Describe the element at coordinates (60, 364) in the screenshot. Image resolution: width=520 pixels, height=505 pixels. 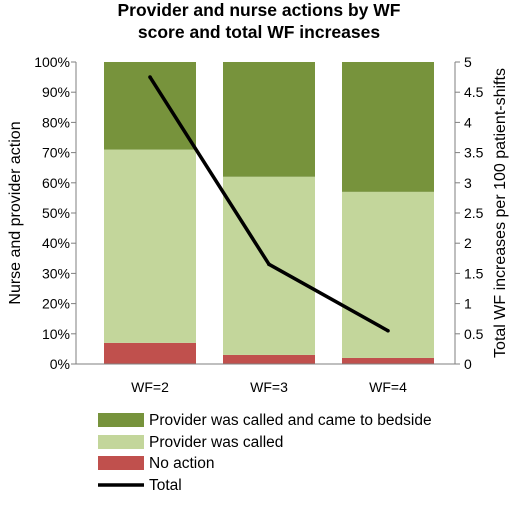
I see `y-left-tick-label-0: 0%` at that location.